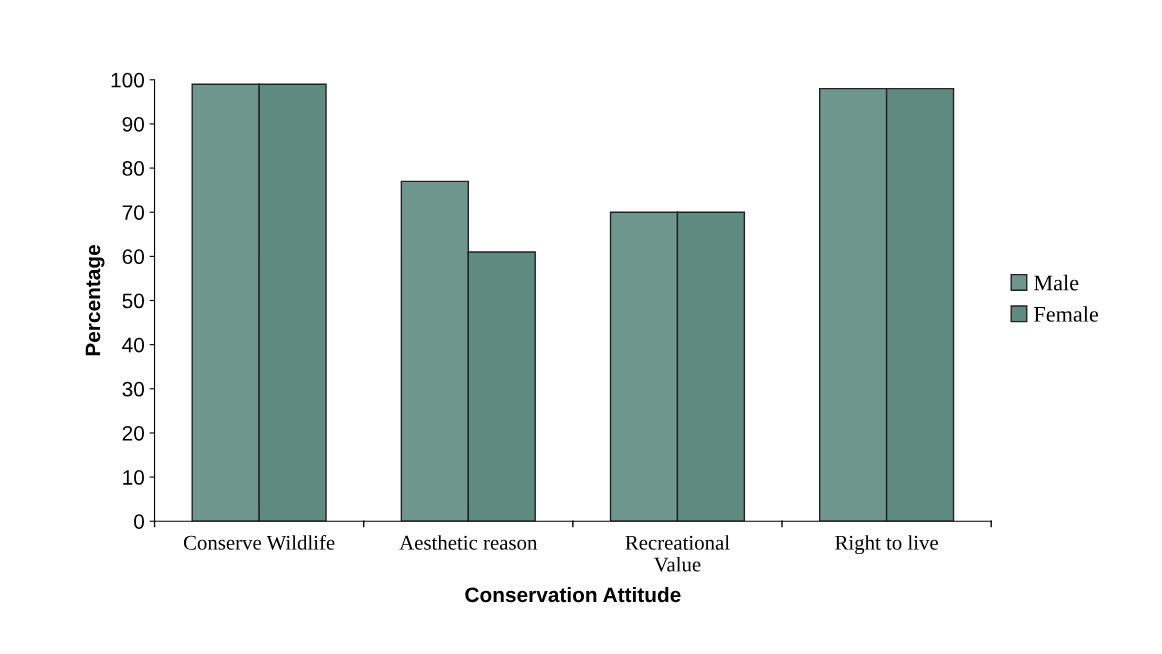 This screenshot has height=654, width=1162. I want to click on legend-label: Male, so click(1056, 282).